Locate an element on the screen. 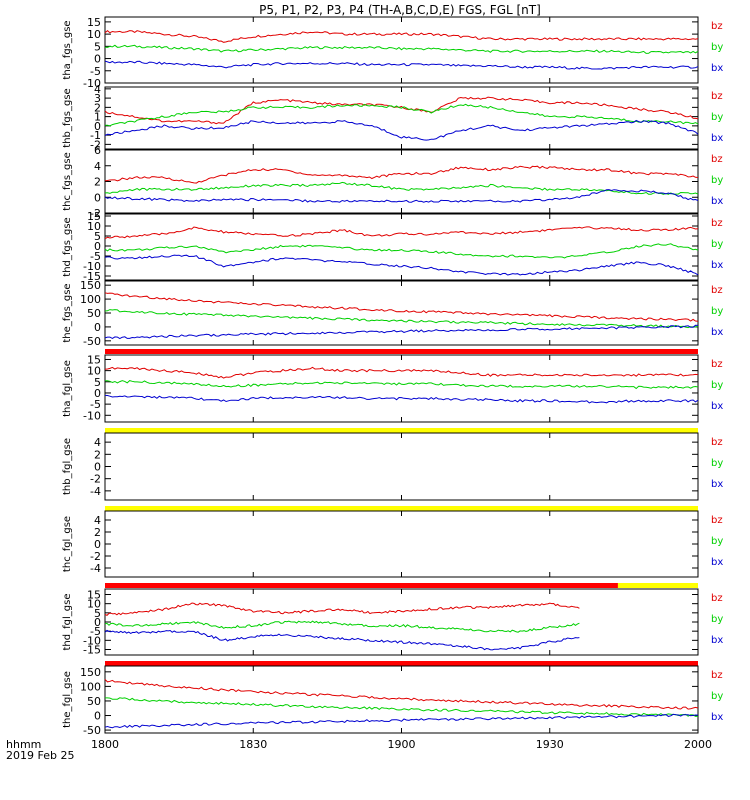  x-tick-label: 1830 is located at coordinates (253, 744).